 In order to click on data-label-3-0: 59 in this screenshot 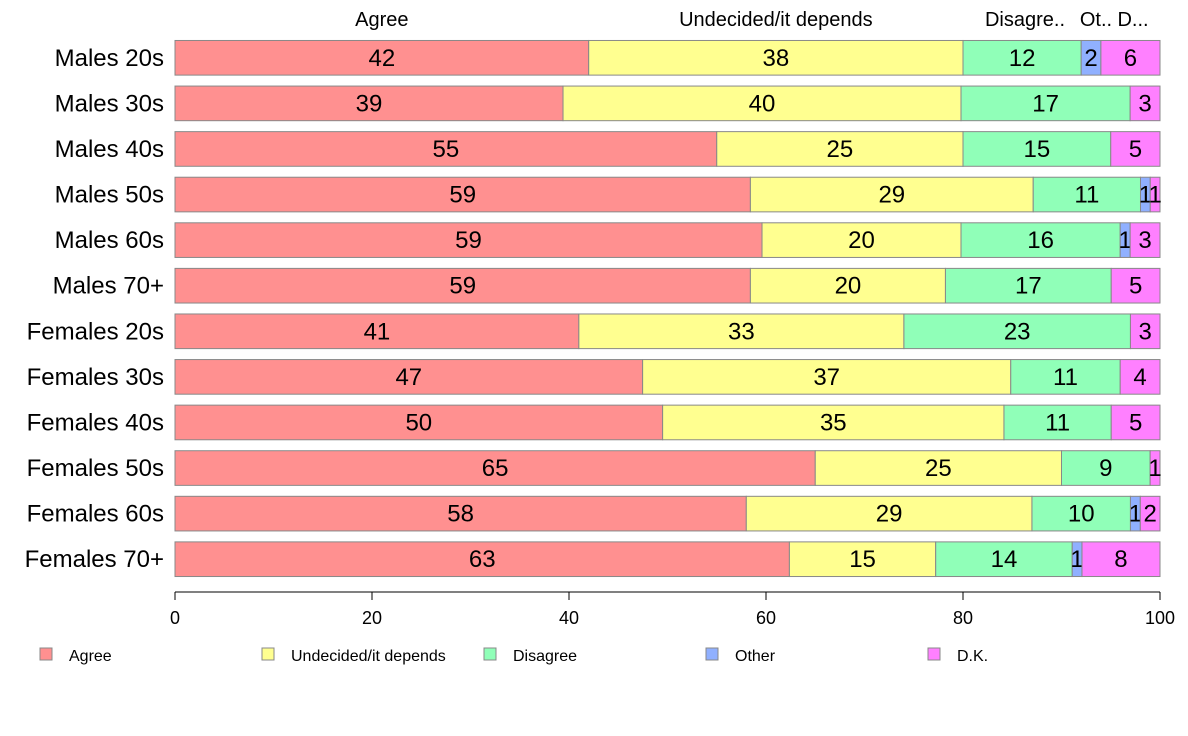, I will do `click(462, 195)`.